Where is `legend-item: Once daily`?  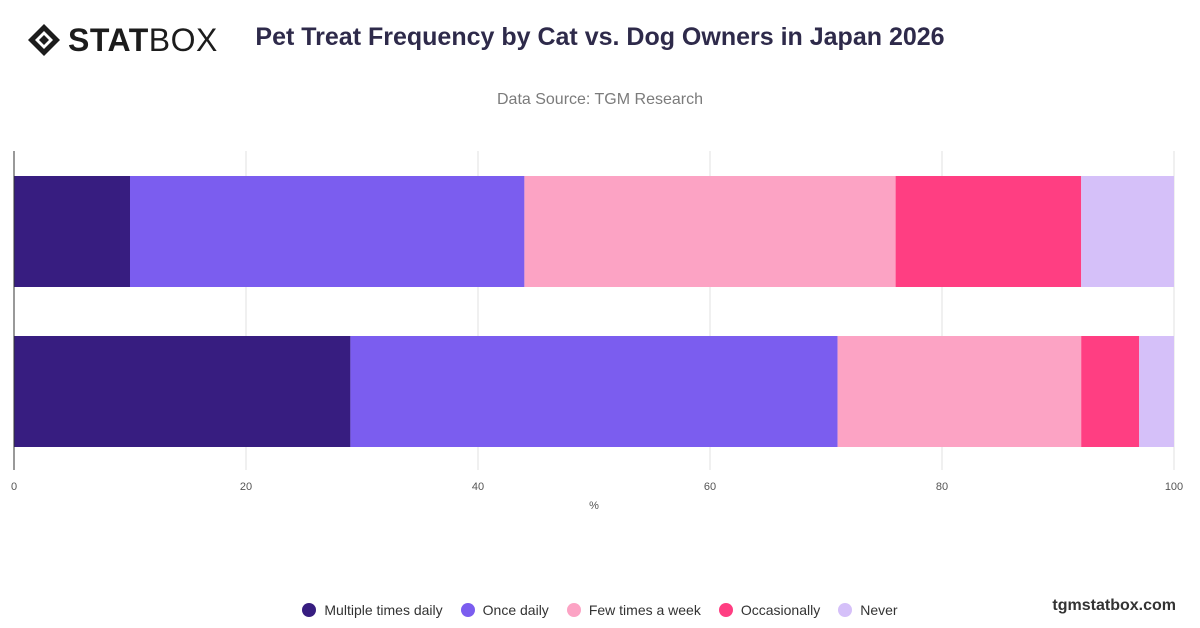
legend-item: Once daily is located at coordinates (504, 610).